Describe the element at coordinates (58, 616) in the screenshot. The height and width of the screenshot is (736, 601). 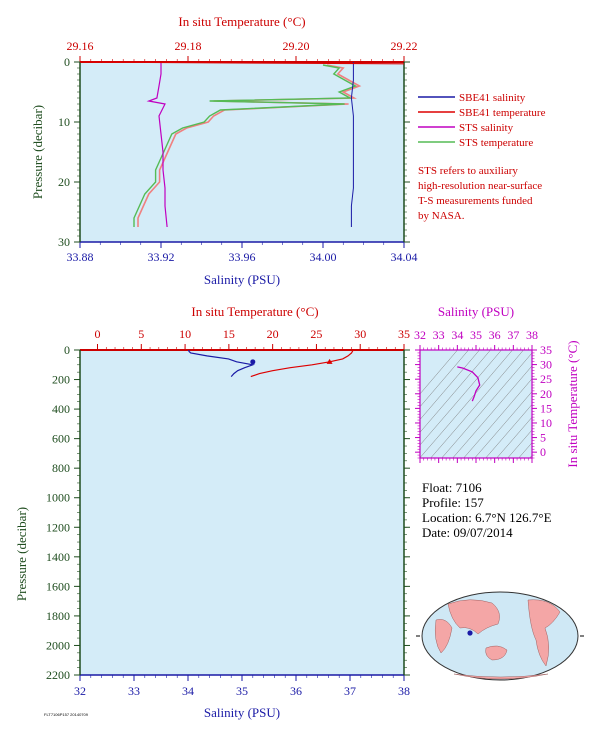
I see `pressure-tick-label: 1800` at that location.